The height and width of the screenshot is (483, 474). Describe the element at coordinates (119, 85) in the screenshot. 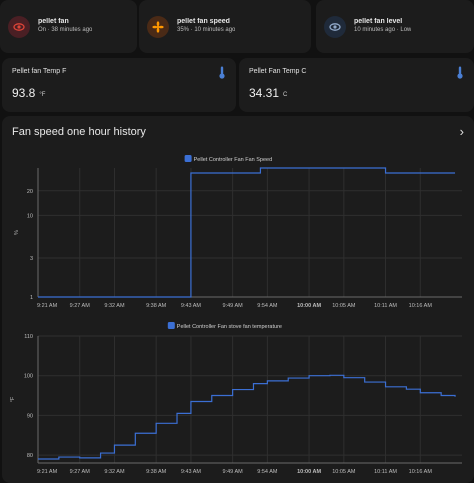

I see `temp-f-card: Pellet fan Temp F 93.8 °F` at that location.